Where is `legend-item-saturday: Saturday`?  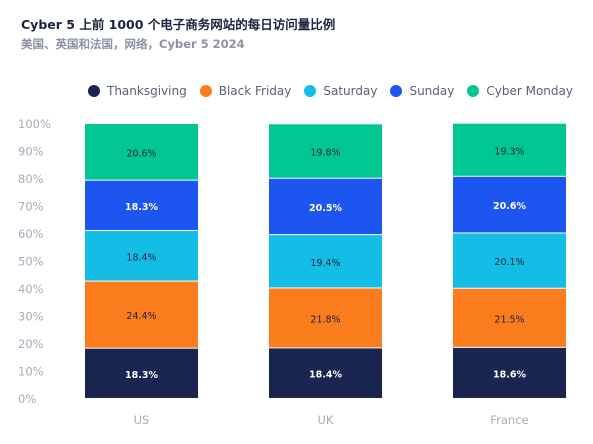 legend-item-saturday: Saturday is located at coordinates (340, 91).